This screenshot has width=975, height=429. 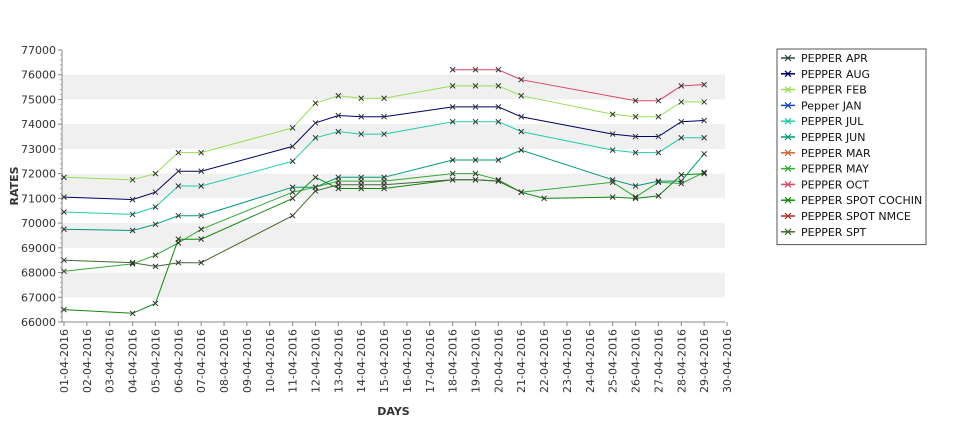 I want to click on x-tick-label: 03-04-2016, so click(x=110, y=361).